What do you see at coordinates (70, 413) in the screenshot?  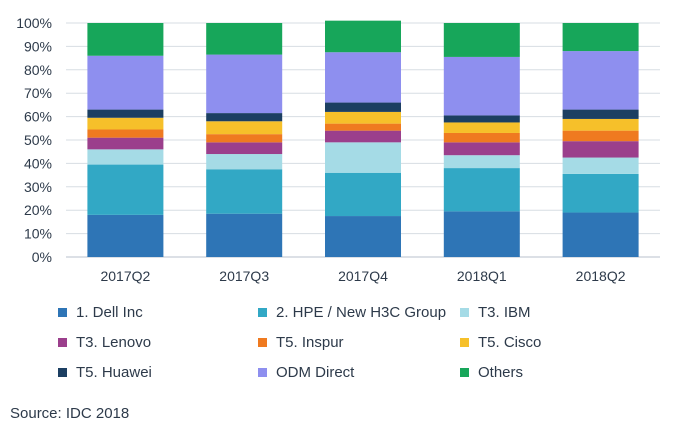 I see `source-note: Source: IDC 2018` at bounding box center [70, 413].